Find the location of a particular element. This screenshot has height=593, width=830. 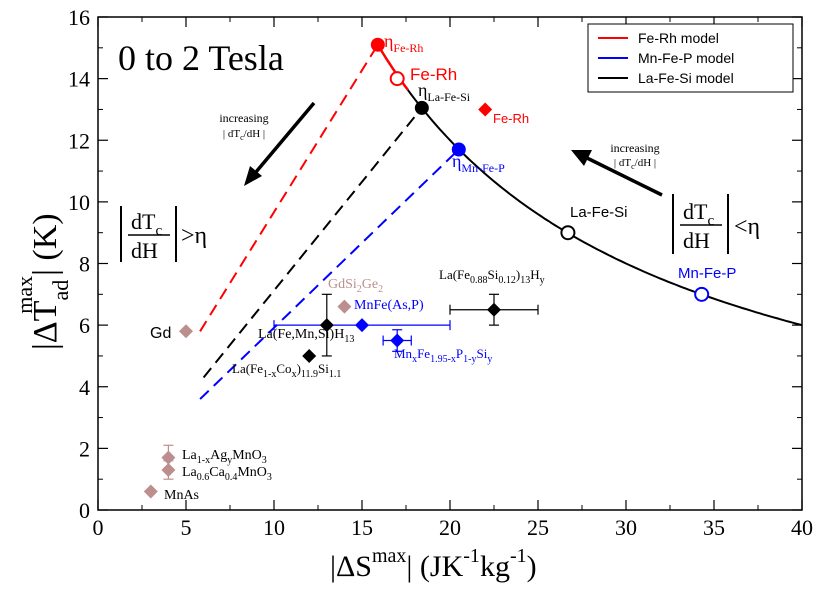

label-eta-fe-rh: ηFe-Rh is located at coordinates (403, 43).